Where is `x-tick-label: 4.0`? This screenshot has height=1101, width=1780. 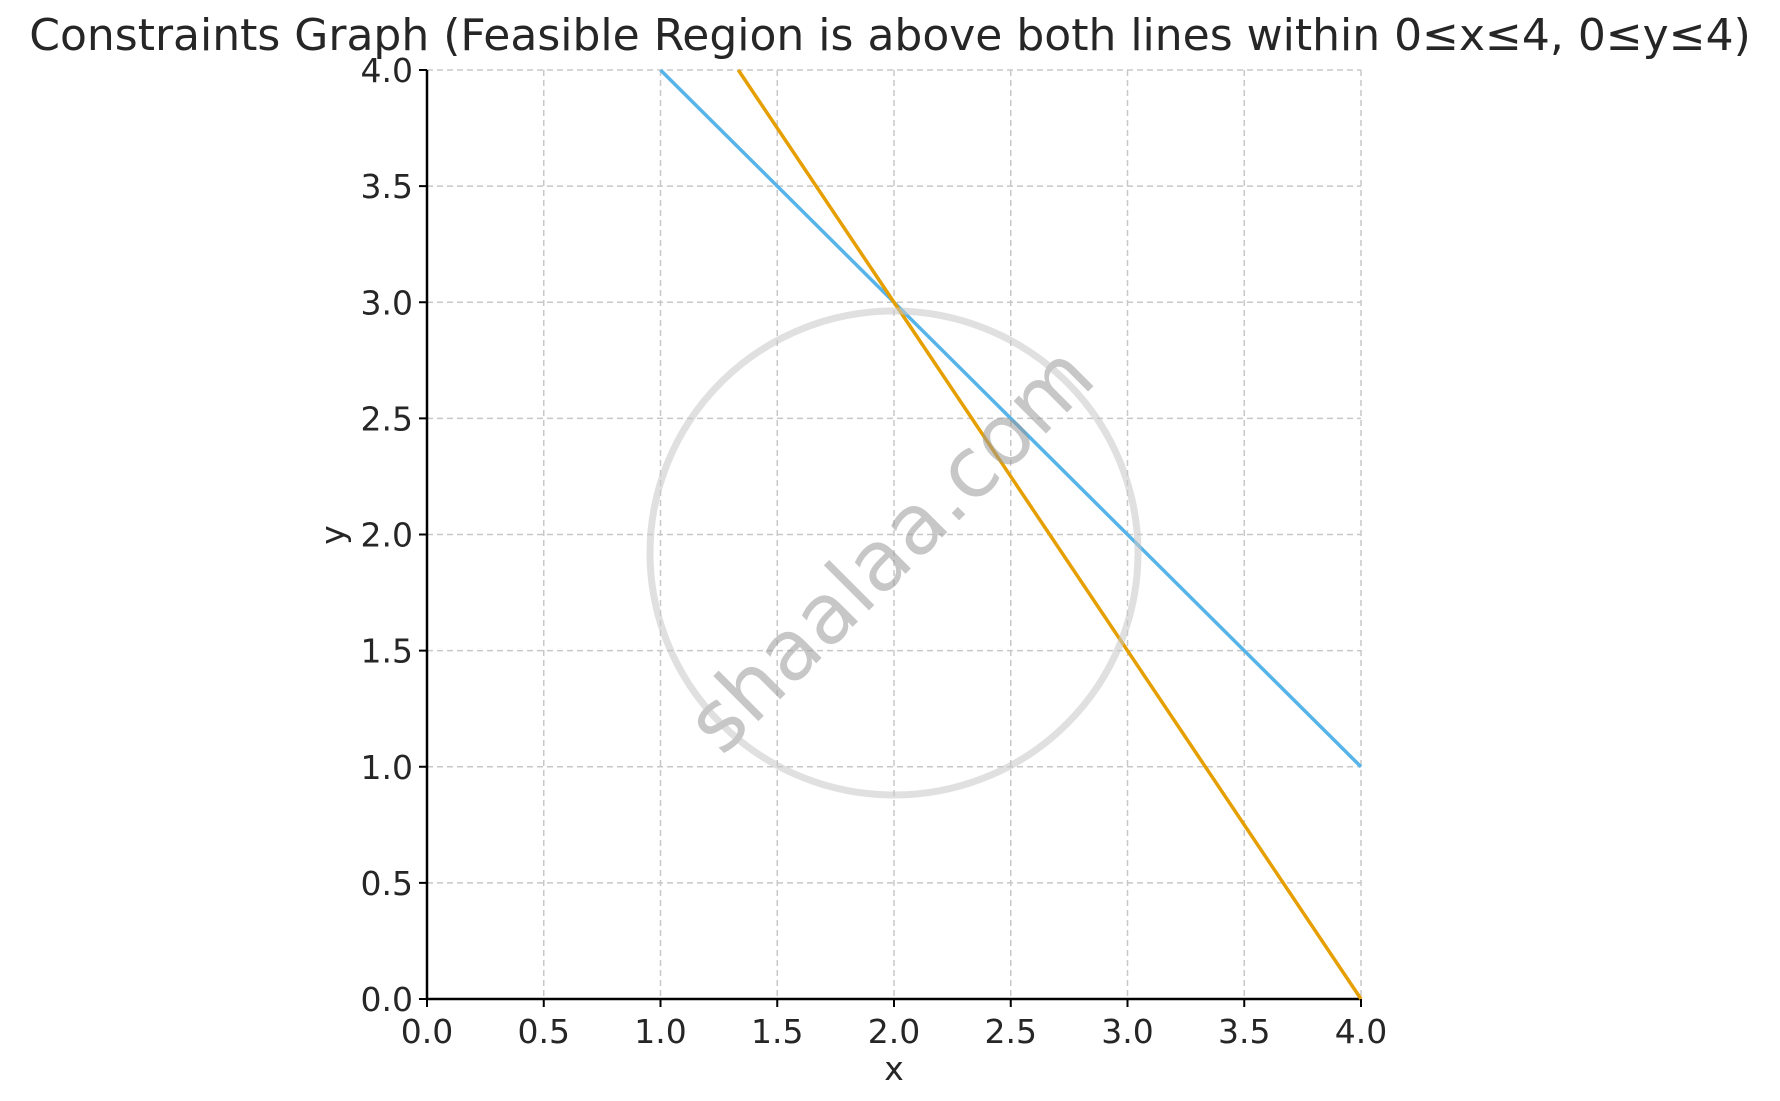
x-tick-label: 4.0 is located at coordinates (1361, 1031).